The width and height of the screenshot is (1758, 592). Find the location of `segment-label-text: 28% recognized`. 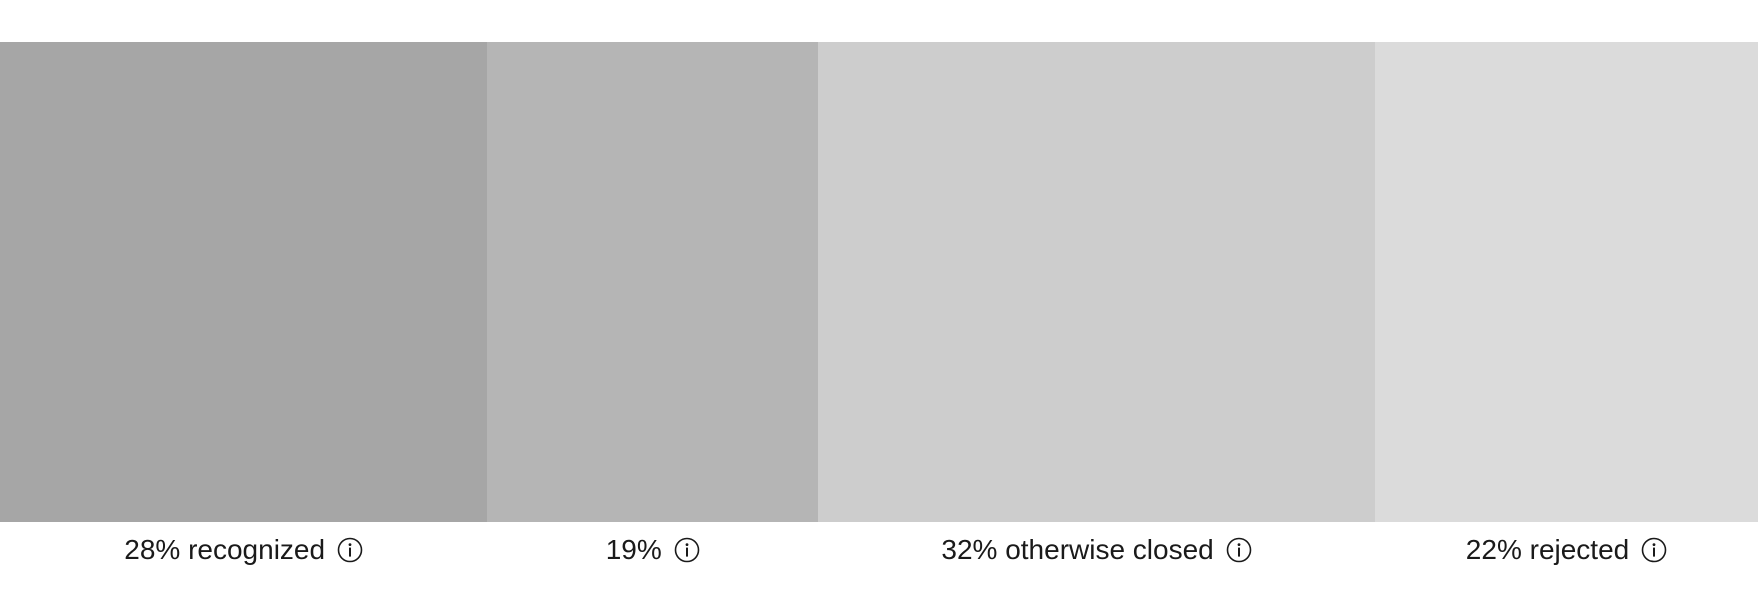

segment-label-text: 28% recognized is located at coordinates (225, 549).